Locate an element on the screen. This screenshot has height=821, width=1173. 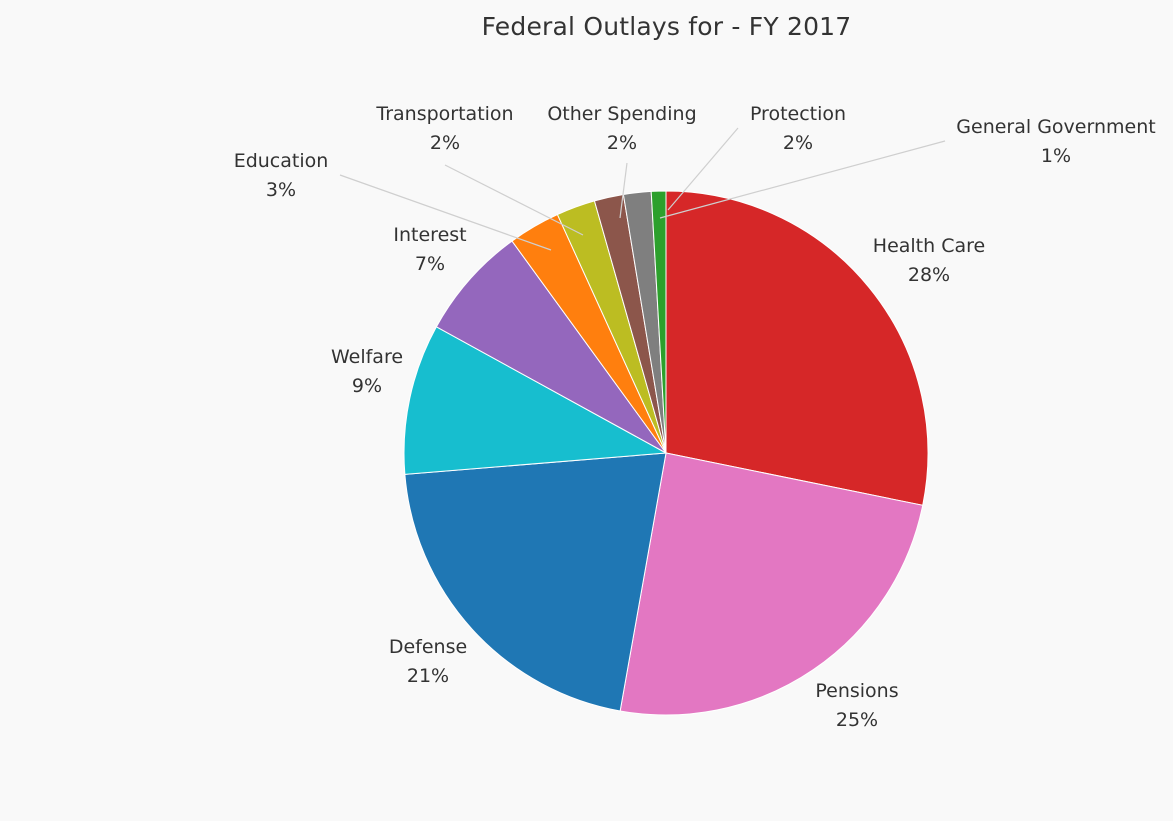
slice-percent-label: 25% is located at coordinates (857, 720).